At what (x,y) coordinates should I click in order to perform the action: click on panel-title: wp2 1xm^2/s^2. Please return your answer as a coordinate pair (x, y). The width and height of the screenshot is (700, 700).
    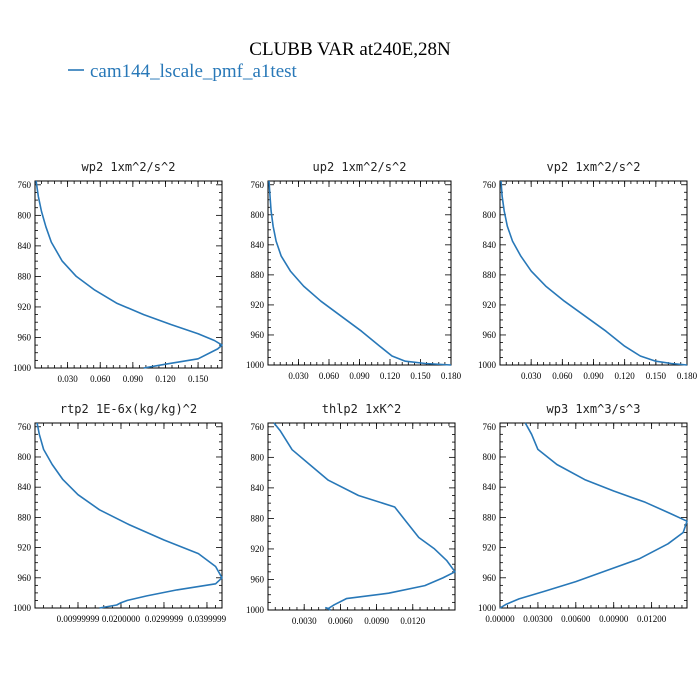
    Looking at the image, I should click on (129, 167).